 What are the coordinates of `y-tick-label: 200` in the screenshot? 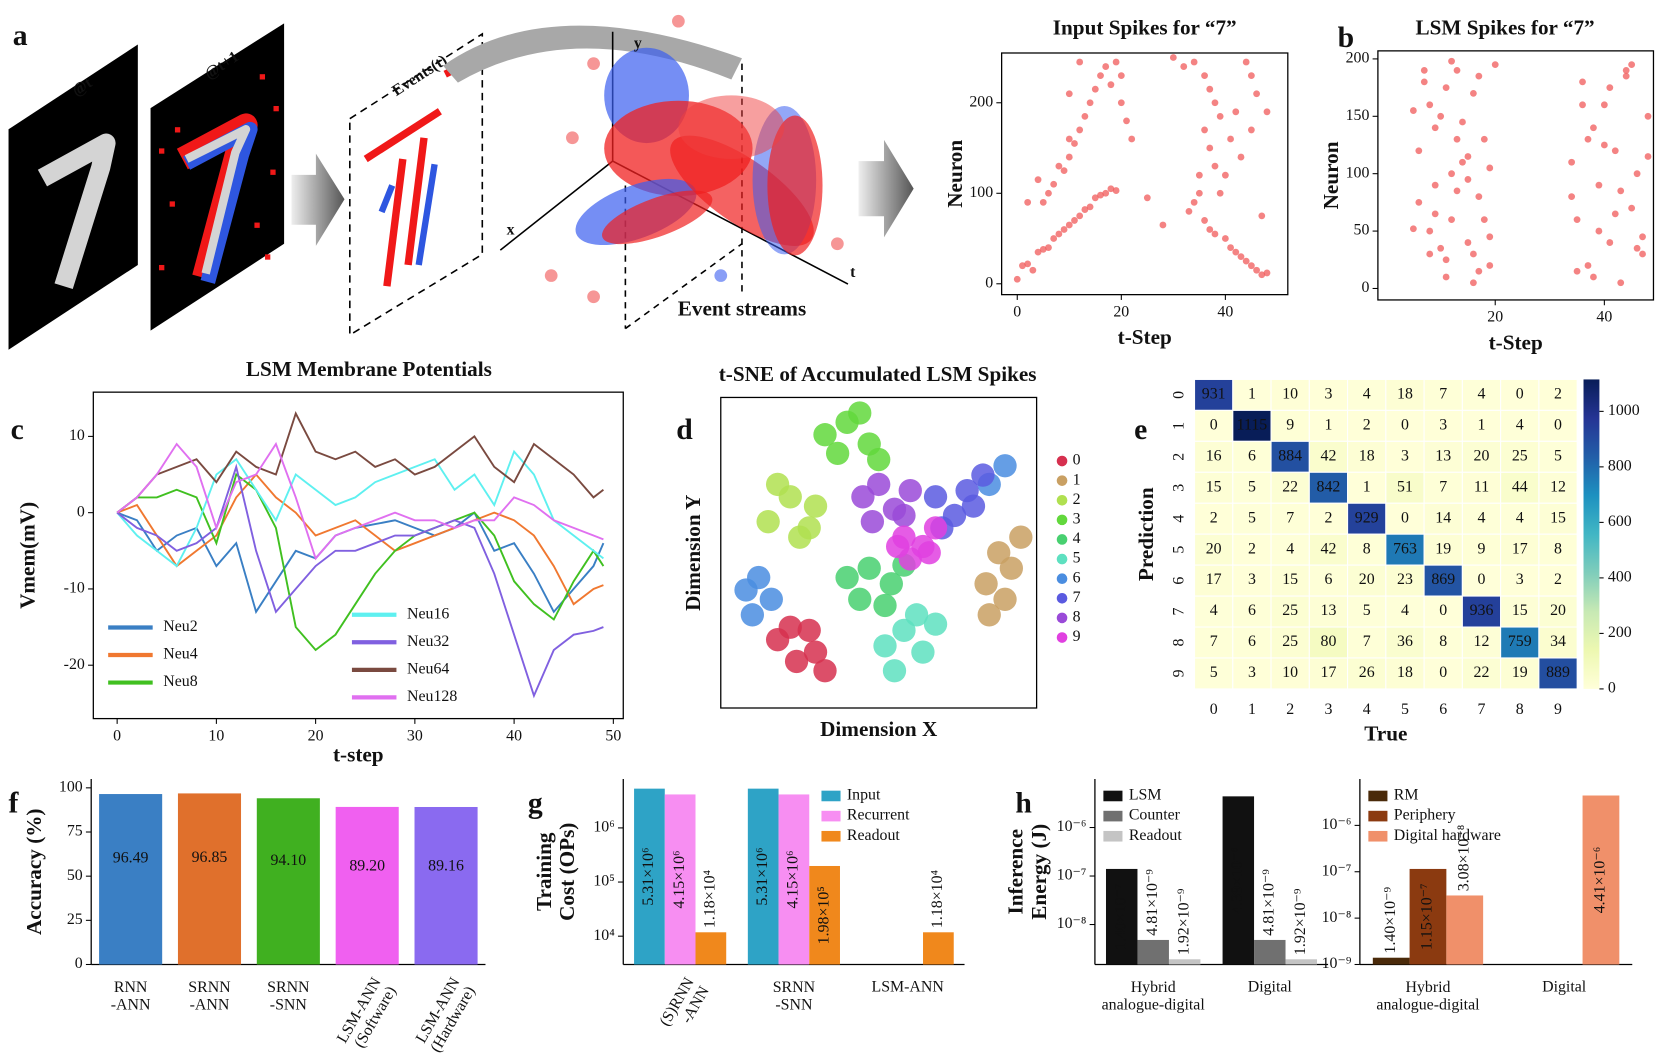 It's located at (981, 101).